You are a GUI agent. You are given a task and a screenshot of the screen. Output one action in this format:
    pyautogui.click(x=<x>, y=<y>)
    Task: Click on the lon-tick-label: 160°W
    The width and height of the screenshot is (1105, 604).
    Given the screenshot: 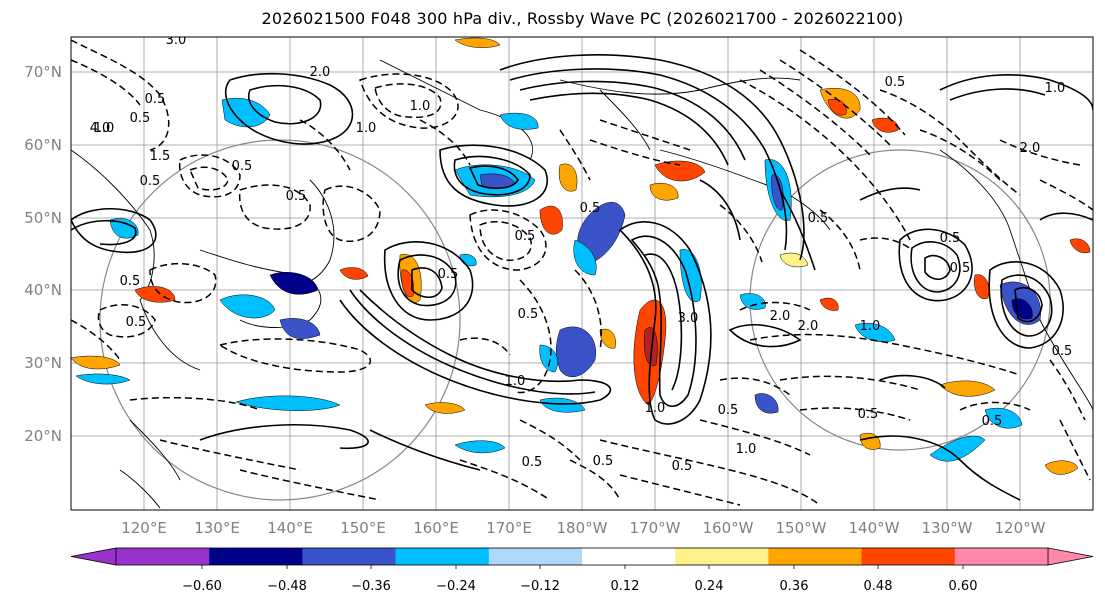 What is the action you would take?
    pyautogui.click(x=728, y=528)
    